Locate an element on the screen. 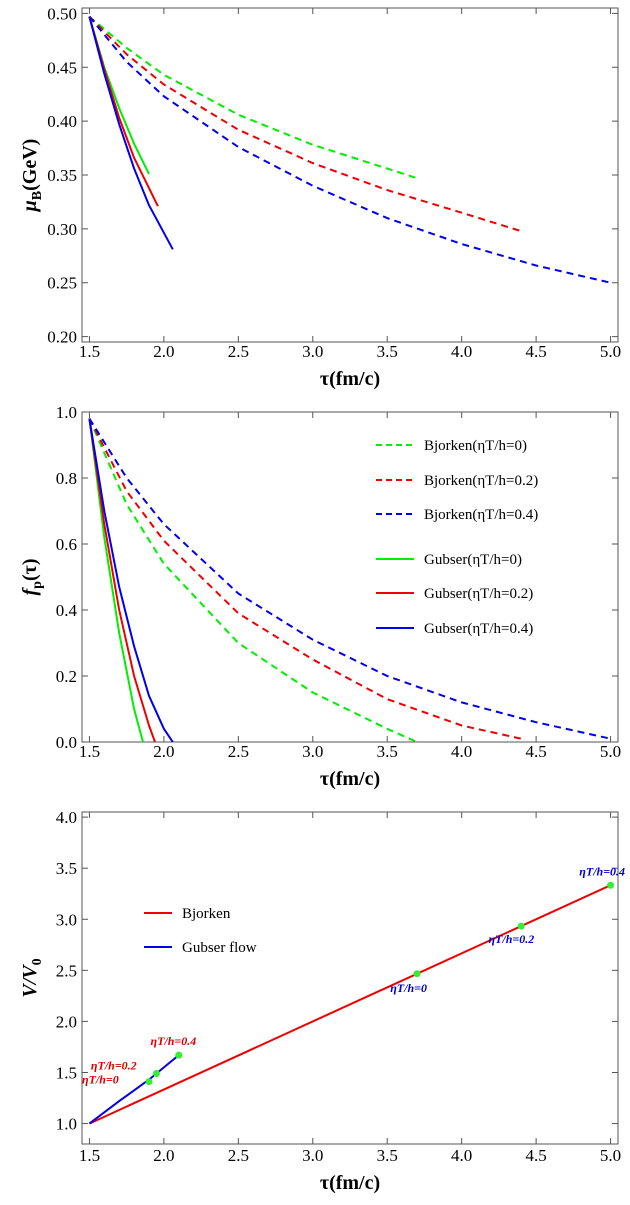  y-tick-label: 0.2 is located at coordinates (66, 676).